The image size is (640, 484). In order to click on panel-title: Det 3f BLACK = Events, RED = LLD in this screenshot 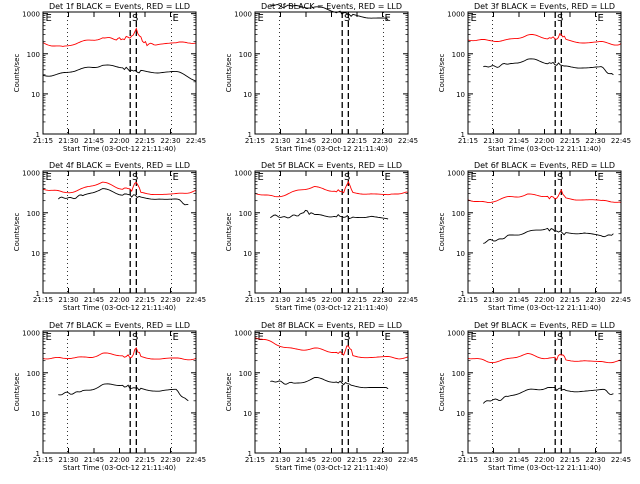, I will do `click(544, 6)`.